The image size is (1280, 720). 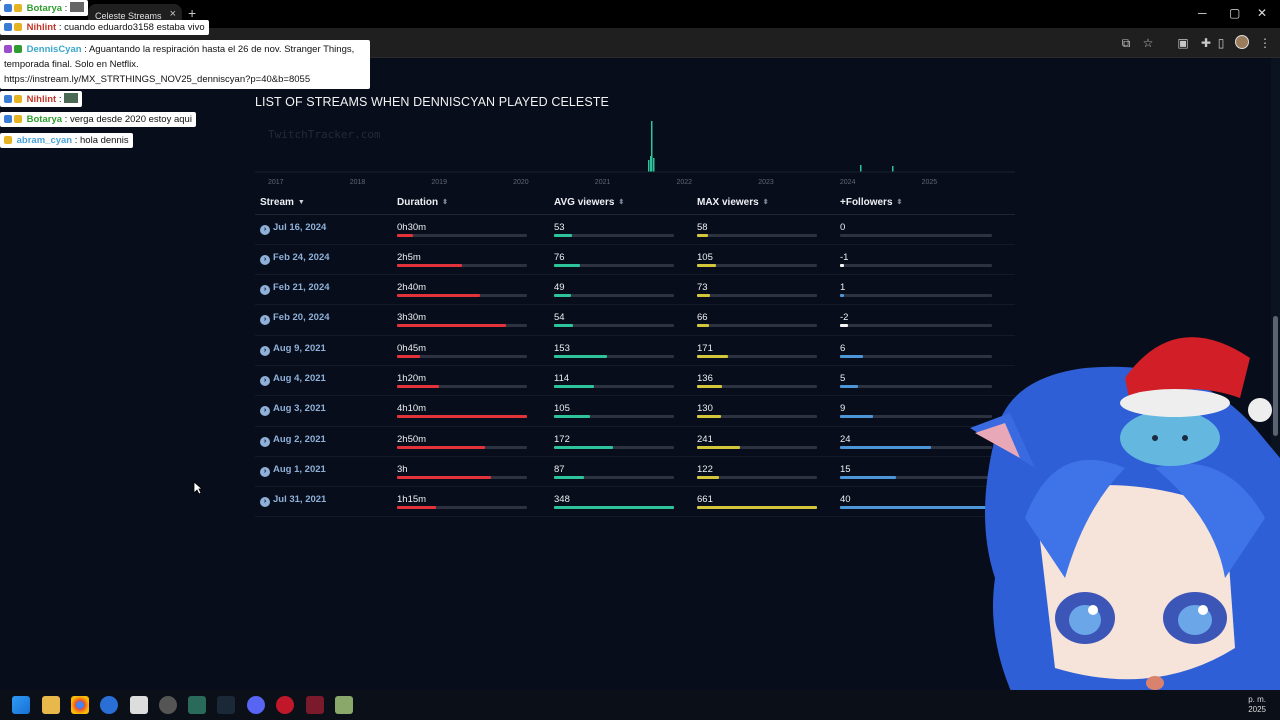 What do you see at coordinates (51, 705) in the screenshot?
I see `file-explorer-icon` at bounding box center [51, 705].